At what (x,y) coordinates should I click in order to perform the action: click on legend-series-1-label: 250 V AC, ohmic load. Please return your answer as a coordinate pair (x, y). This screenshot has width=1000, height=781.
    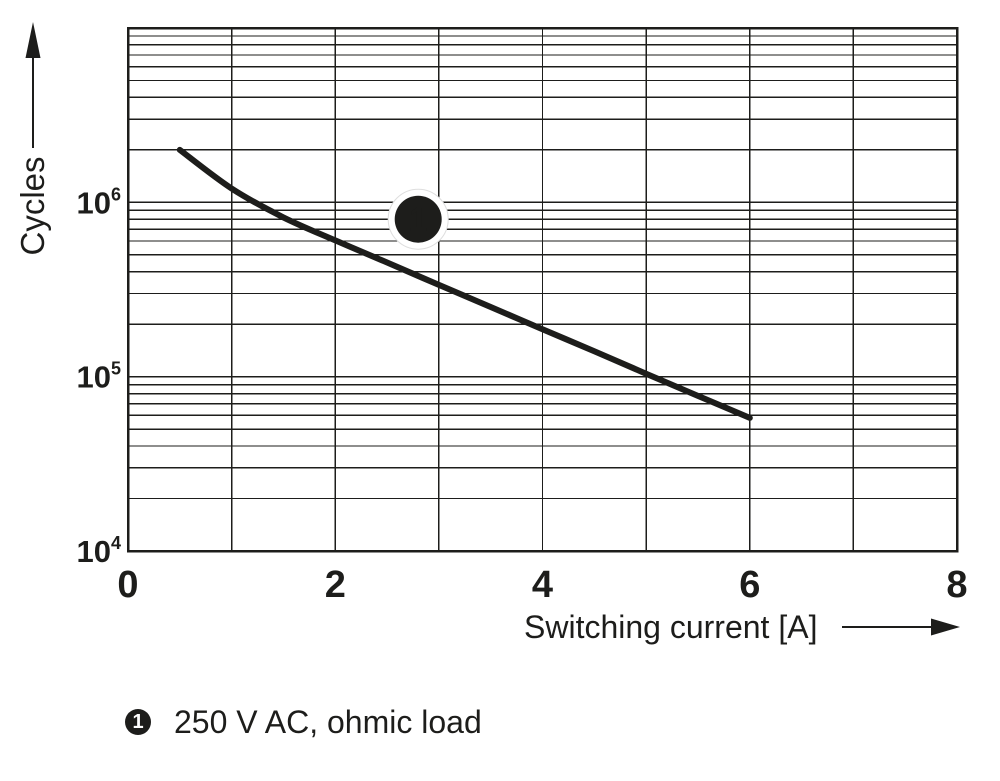
    Looking at the image, I should click on (328, 722).